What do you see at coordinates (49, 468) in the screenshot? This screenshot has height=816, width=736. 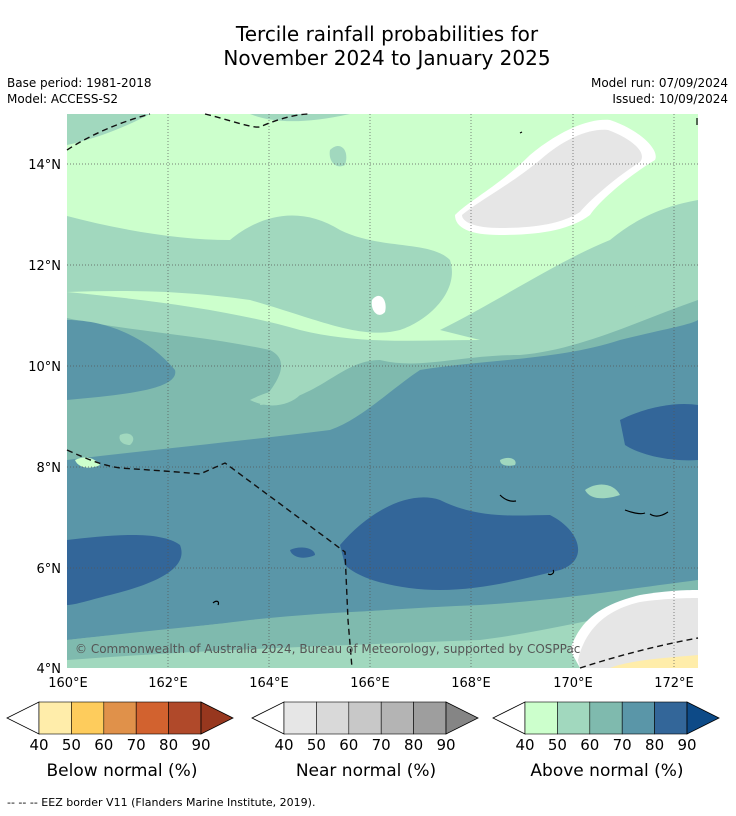 I see `lat-label-8n: 8°N` at bounding box center [49, 468].